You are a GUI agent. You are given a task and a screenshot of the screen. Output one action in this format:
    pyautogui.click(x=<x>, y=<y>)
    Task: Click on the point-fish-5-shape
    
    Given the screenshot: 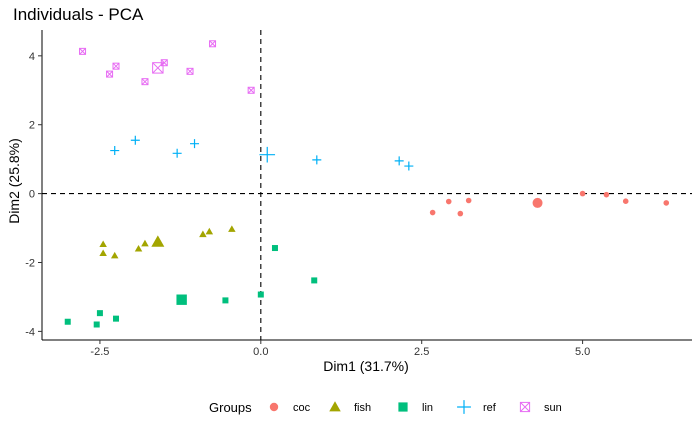 What is the action you would take?
    pyautogui.click(x=145, y=243)
    